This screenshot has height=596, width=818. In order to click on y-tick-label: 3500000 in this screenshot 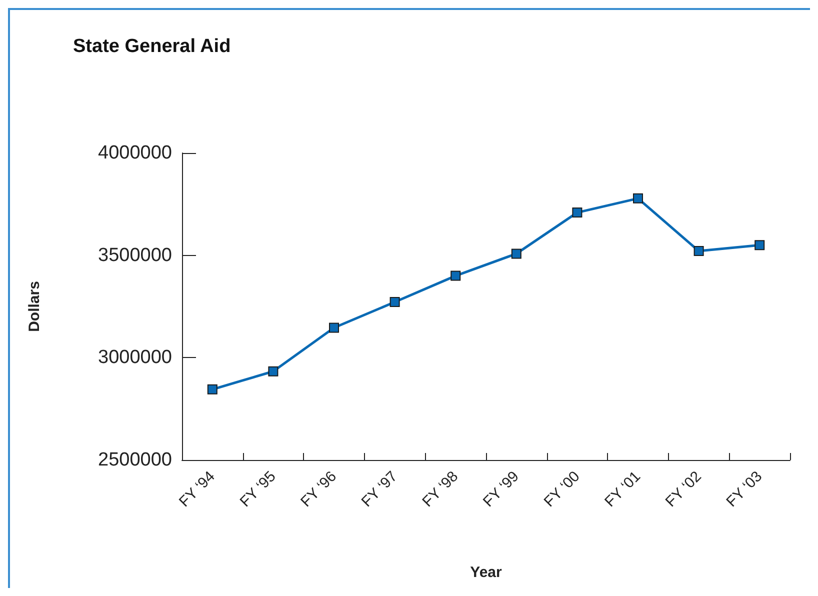, I will do `click(135, 255)`.